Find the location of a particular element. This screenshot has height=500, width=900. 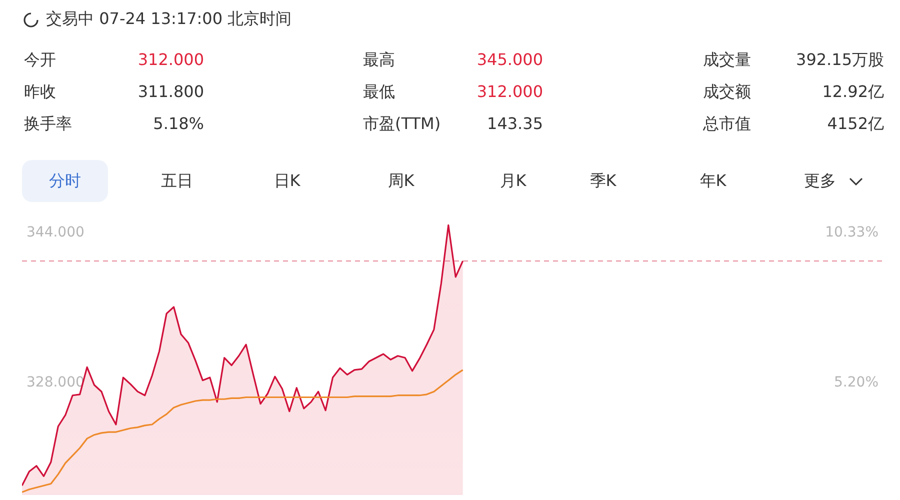

text: 4152亿 is located at coordinates (855, 124).